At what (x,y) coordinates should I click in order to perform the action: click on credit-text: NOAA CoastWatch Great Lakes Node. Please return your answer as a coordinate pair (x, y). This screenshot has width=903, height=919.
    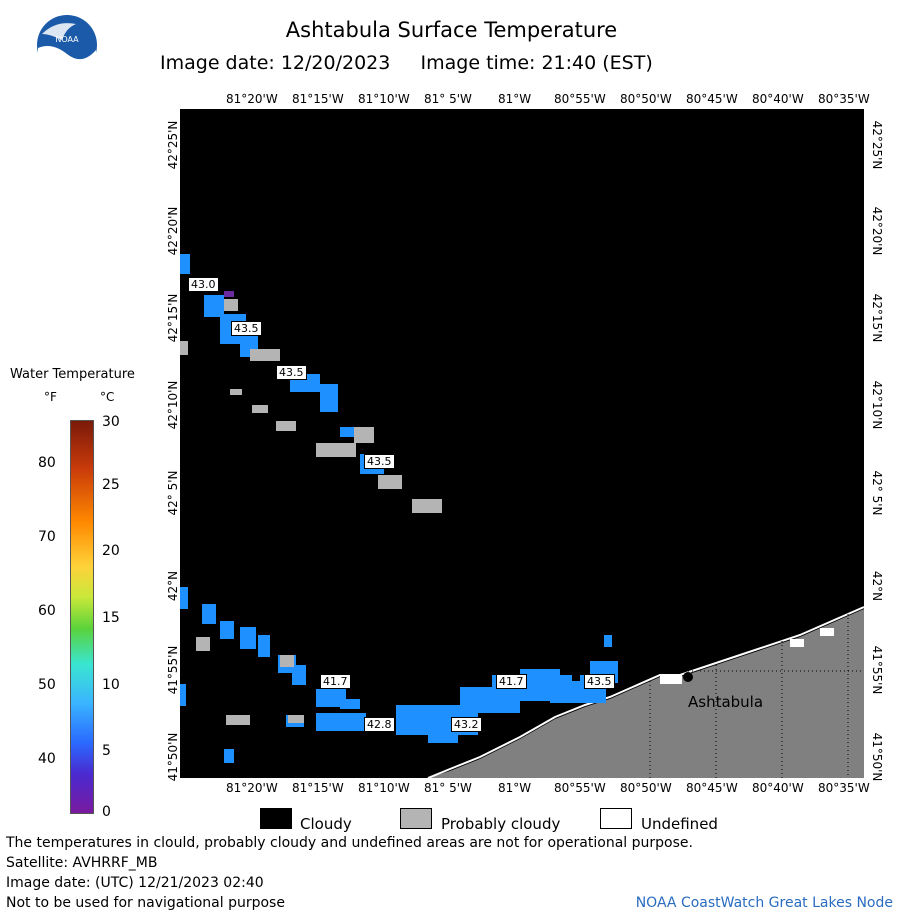
    Looking at the image, I should click on (764, 903).